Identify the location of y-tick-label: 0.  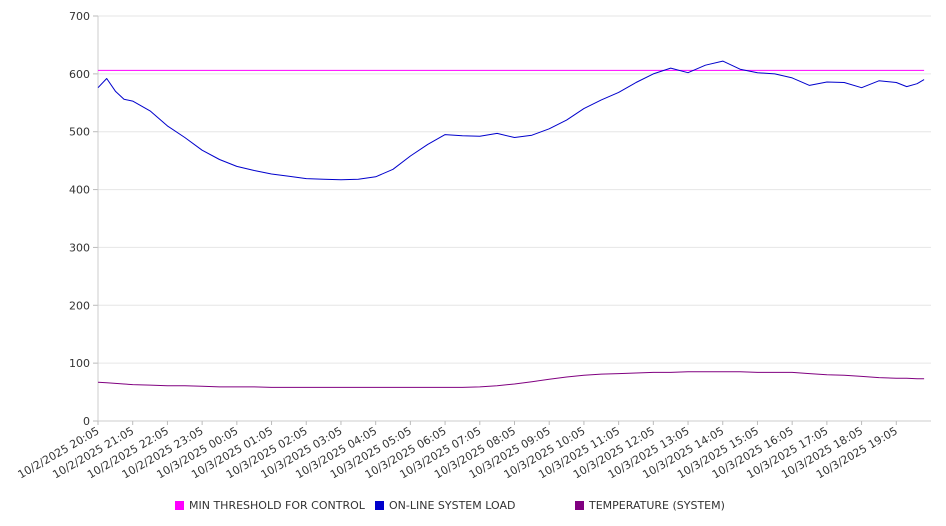
(86, 421).